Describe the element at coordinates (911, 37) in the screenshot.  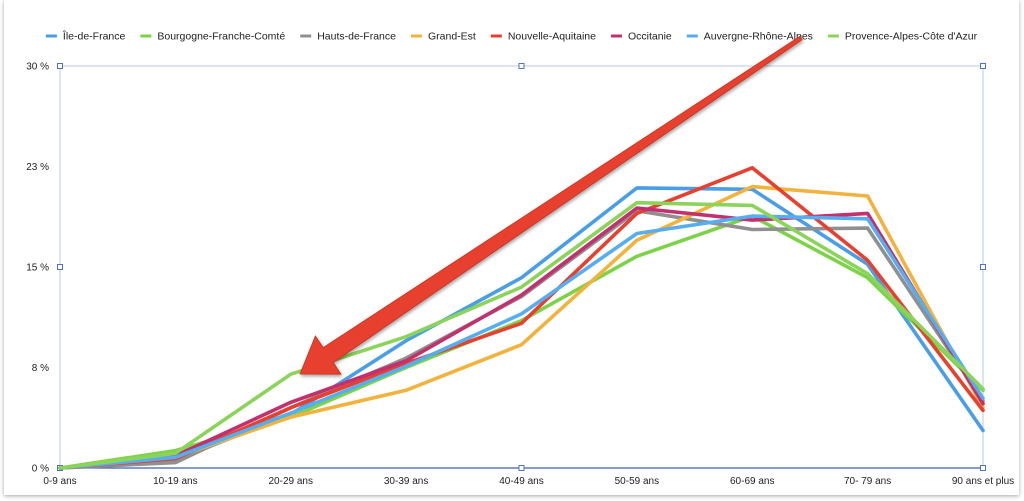
I see `legend-label: Provence-Alpes-Côte d'Azur` at that location.